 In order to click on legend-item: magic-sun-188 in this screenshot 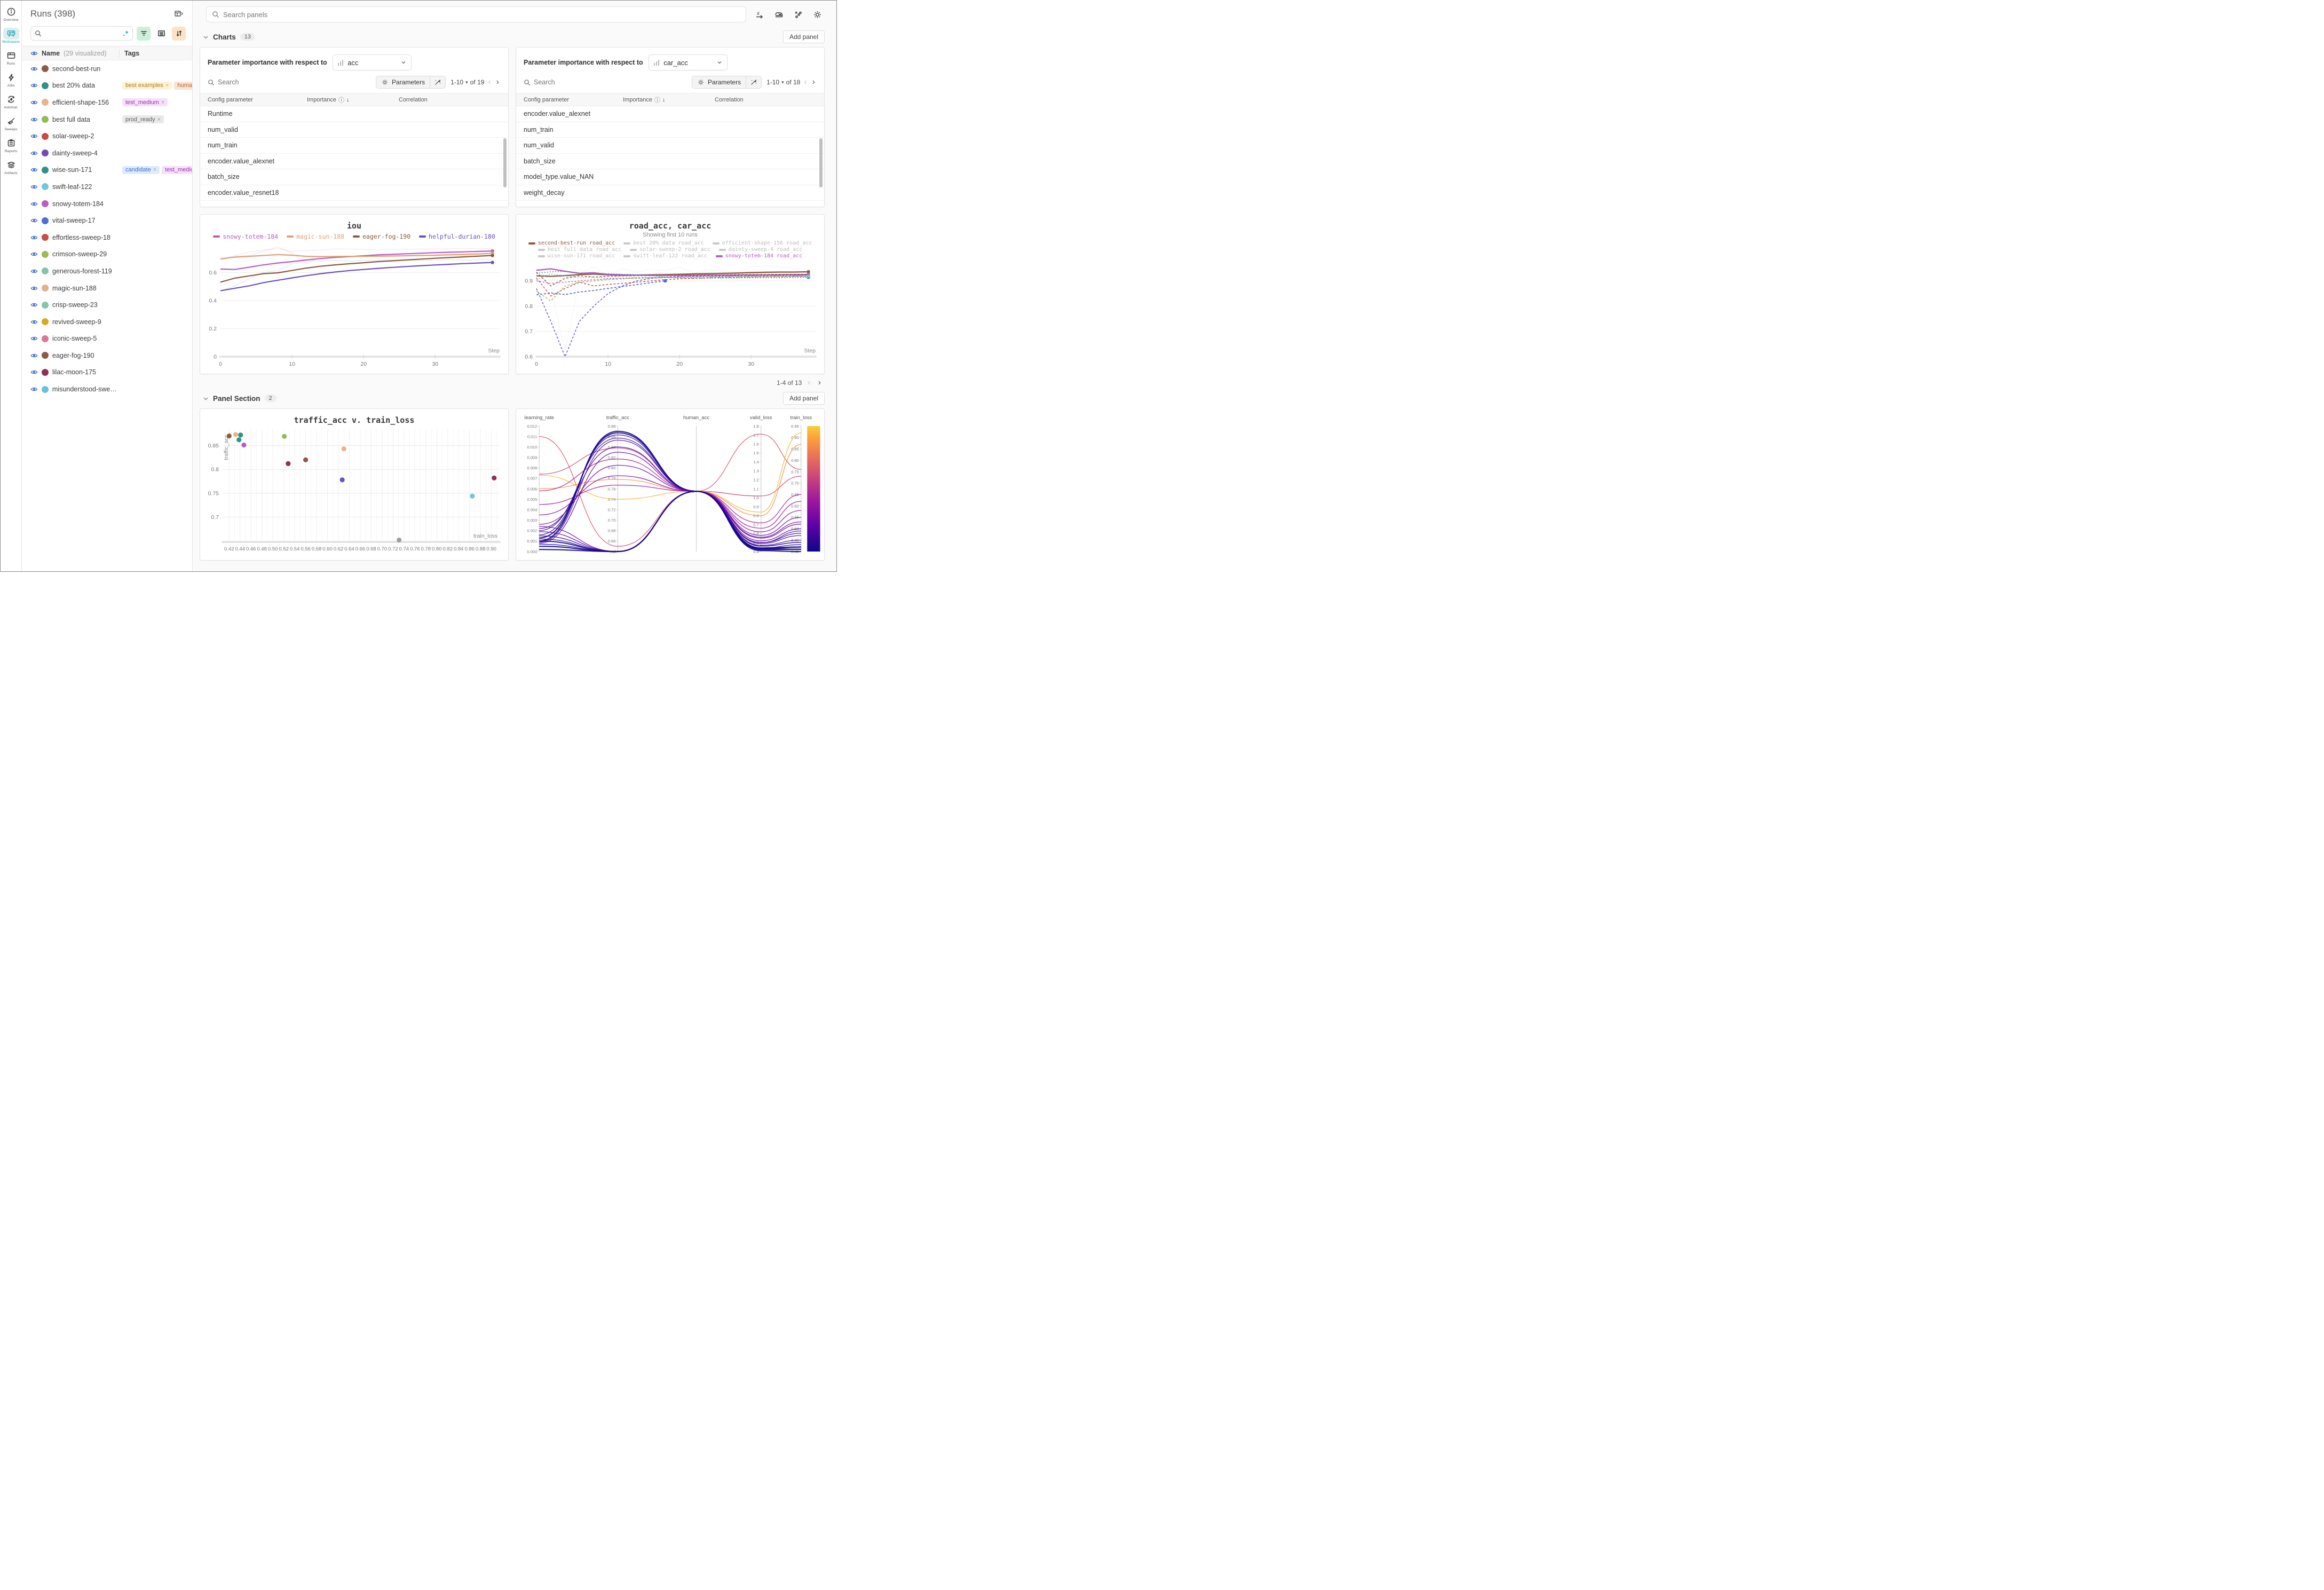, I will do `click(315, 236)`.